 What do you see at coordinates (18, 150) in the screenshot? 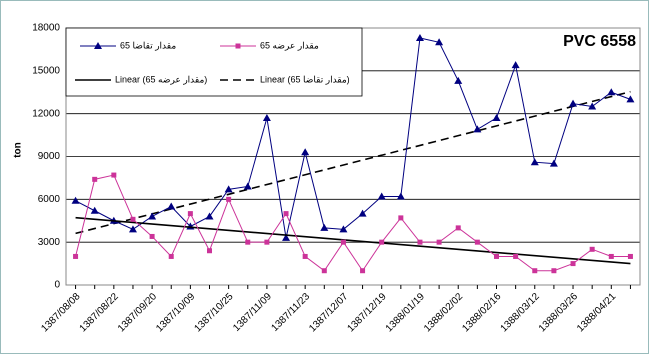
I see `y-axis-label: ton` at bounding box center [18, 150].